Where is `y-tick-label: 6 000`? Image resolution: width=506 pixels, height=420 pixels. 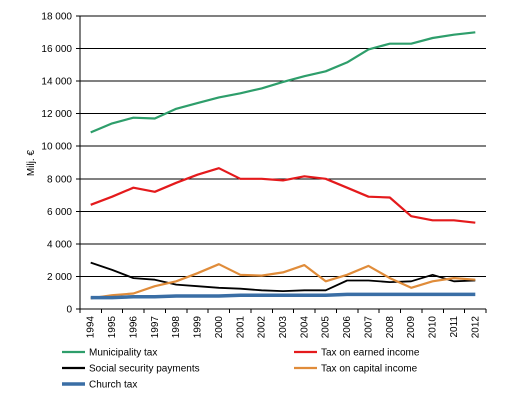
y-tick-label: 6 000 is located at coordinates (59, 212).